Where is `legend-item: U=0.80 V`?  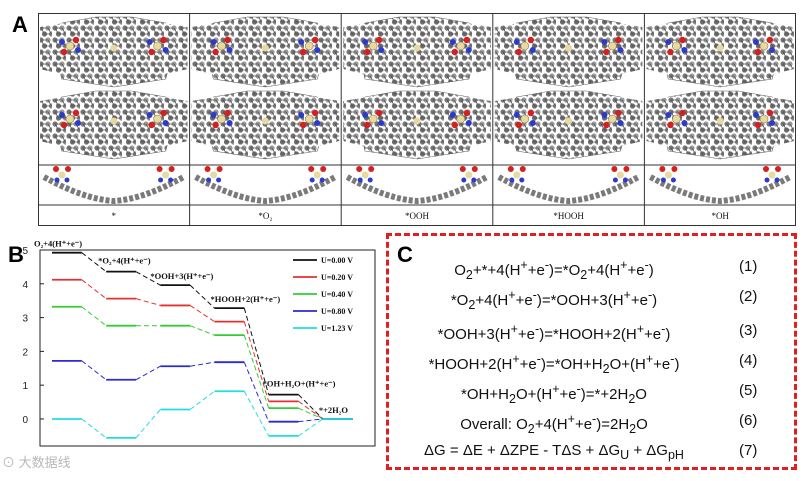
legend-item: U=0.80 V is located at coordinates (323, 311).